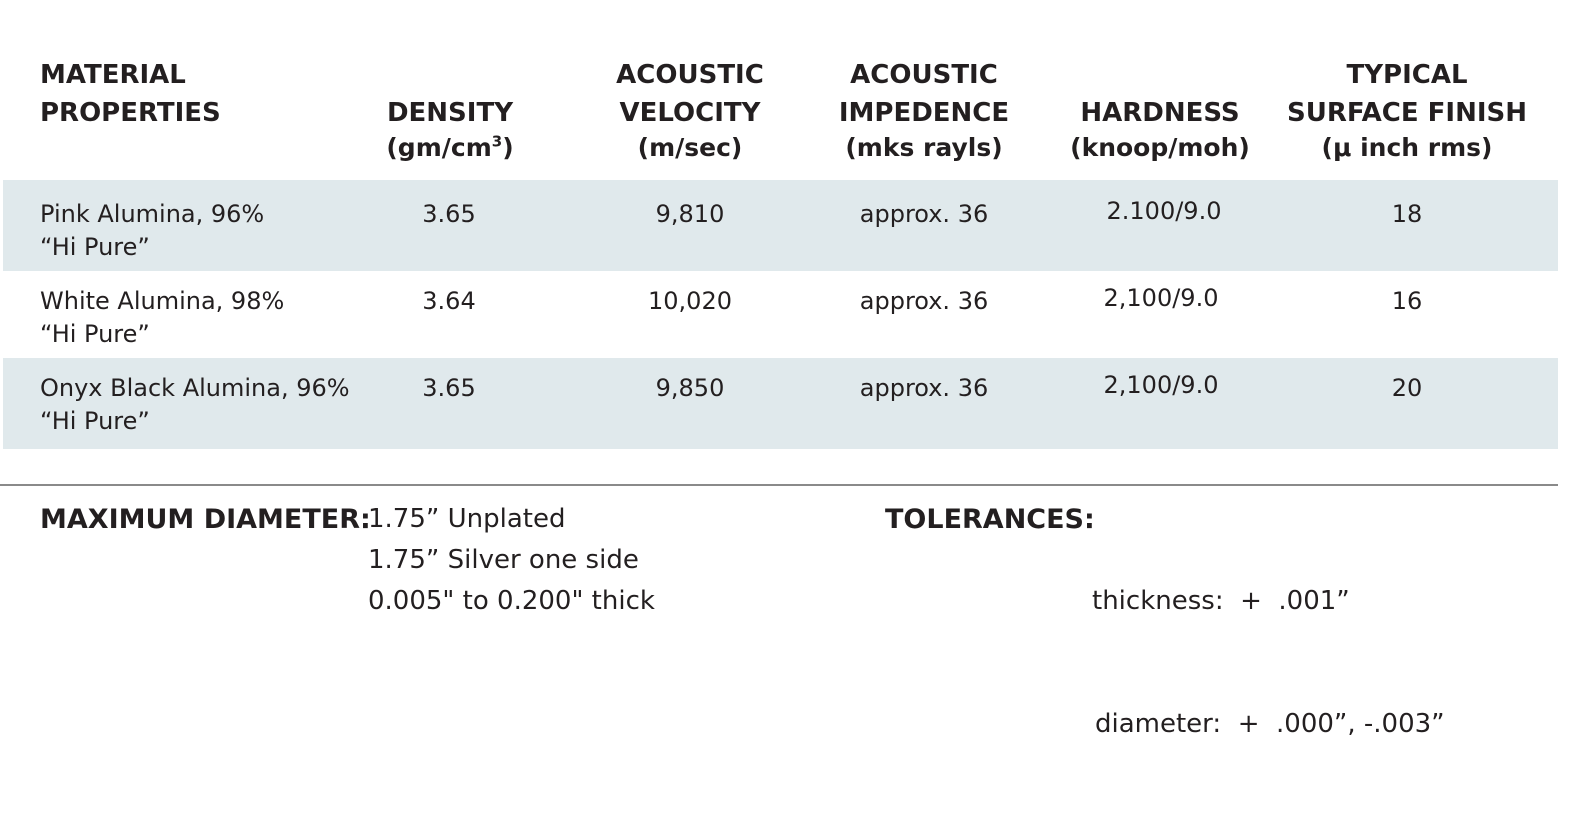 Image resolution: width=1590 pixels, height=827 pixels. What do you see at coordinates (450, 129) in the screenshot?
I see `header-density: DENSITY (gm/cm3)` at bounding box center [450, 129].